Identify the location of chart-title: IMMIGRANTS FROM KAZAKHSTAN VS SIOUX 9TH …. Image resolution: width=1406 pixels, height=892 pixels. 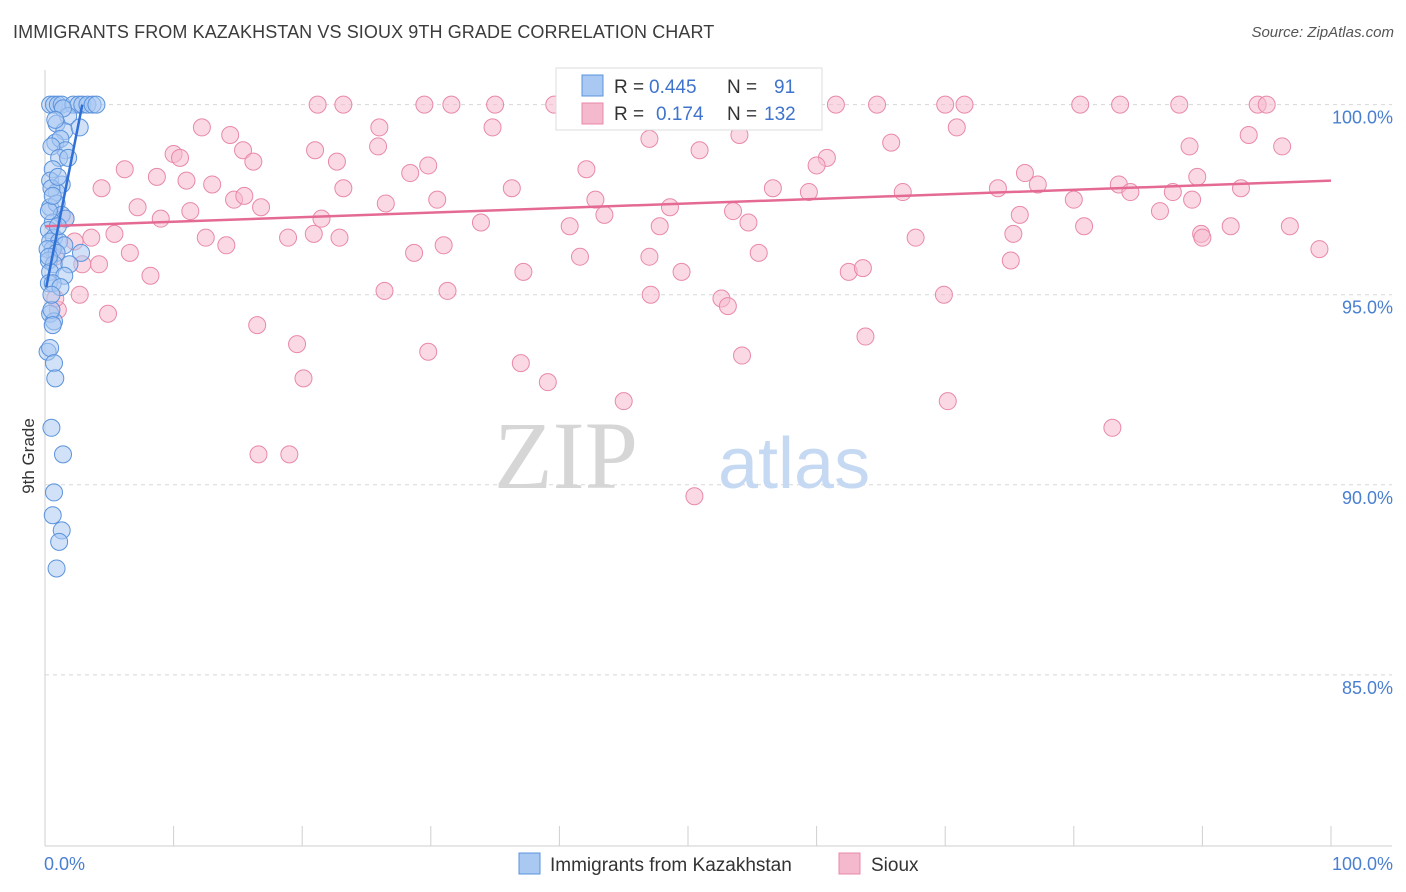
(364, 32).